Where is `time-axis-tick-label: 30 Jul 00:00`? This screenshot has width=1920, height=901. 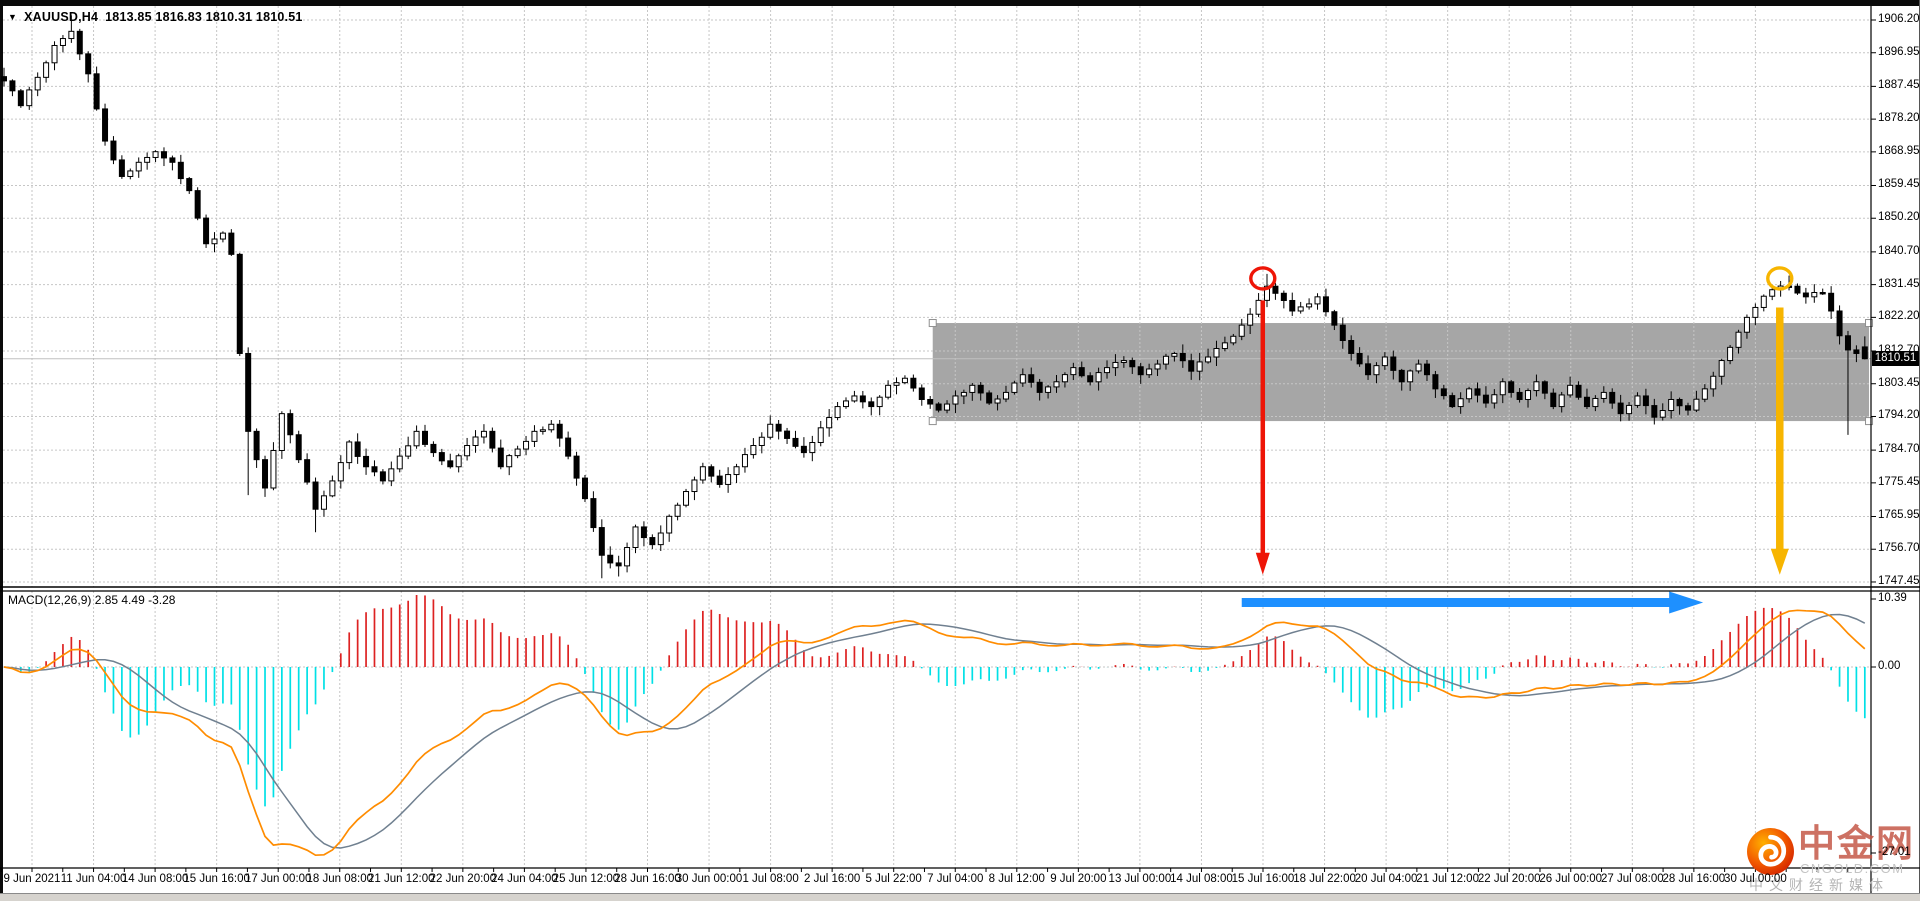 time-axis-tick-label: 30 Jul 00:00 is located at coordinates (1755, 879).